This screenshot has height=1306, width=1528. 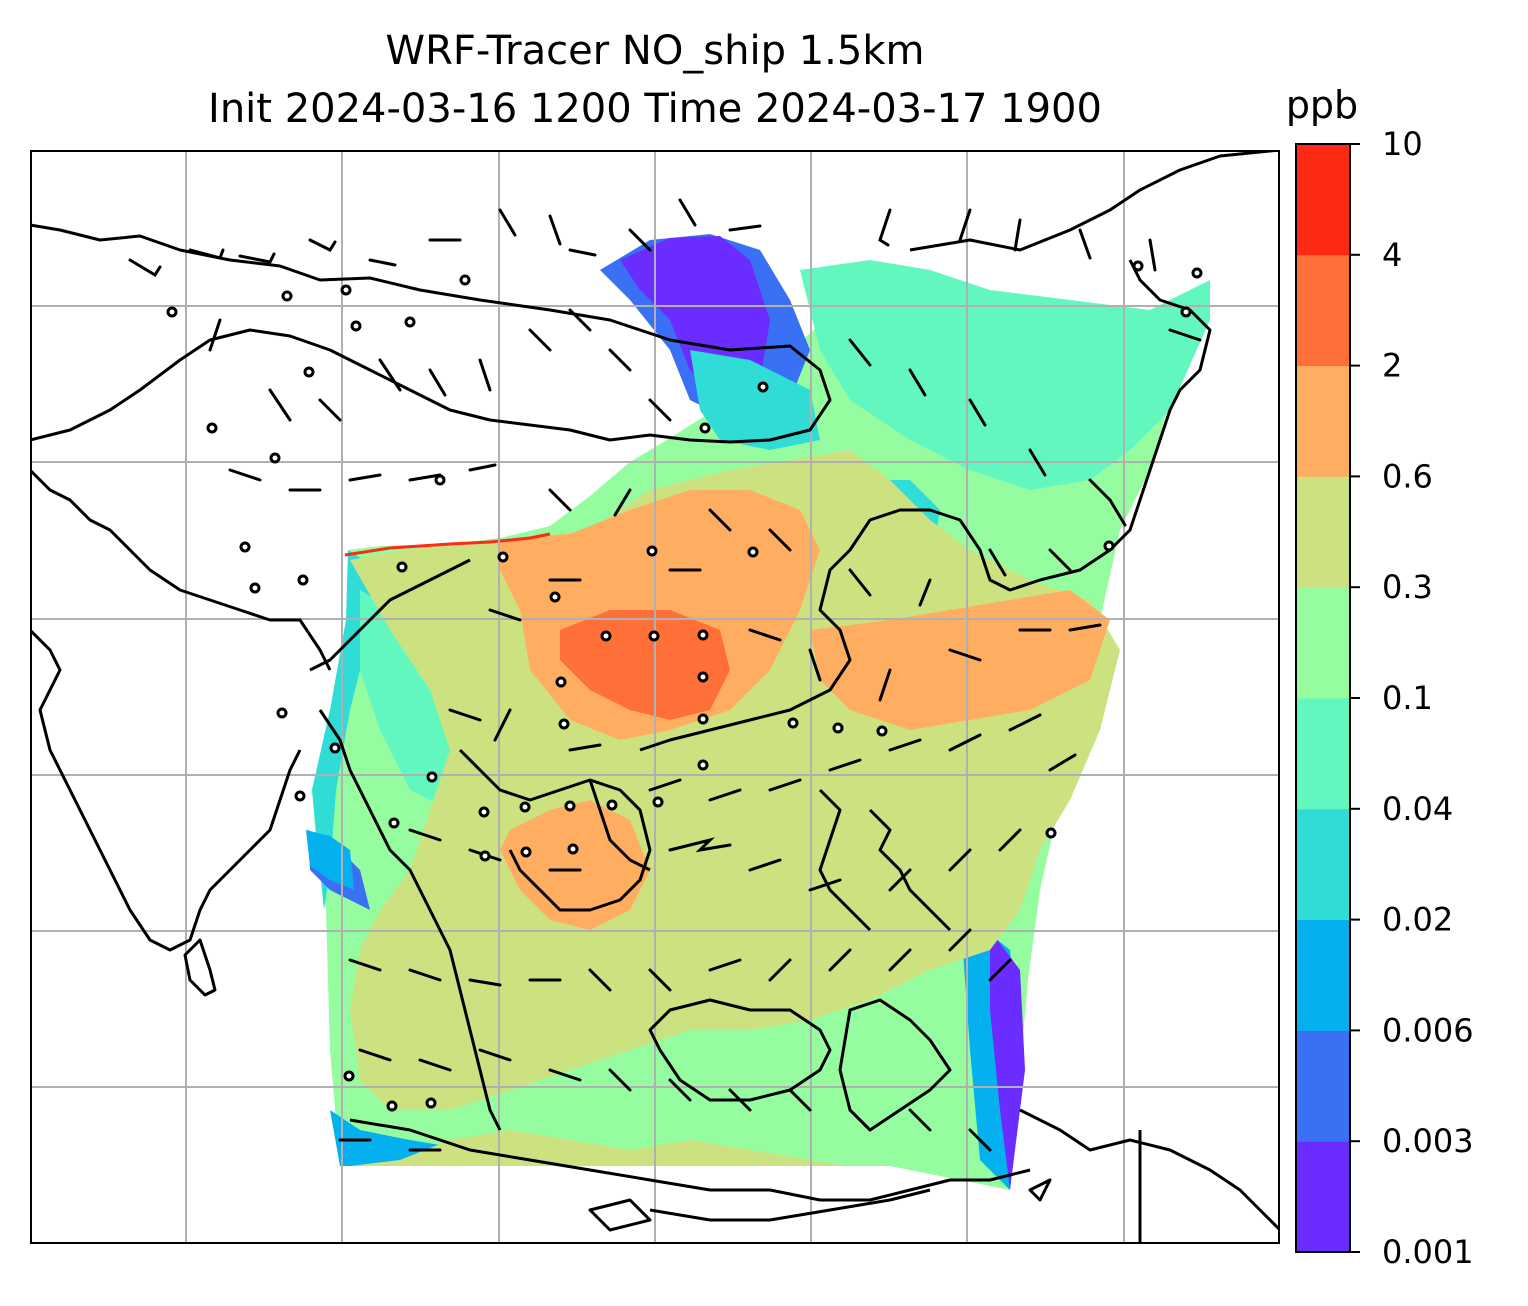 I want to click on colorbar-tick-label: 0.3, so click(x=1407, y=587).